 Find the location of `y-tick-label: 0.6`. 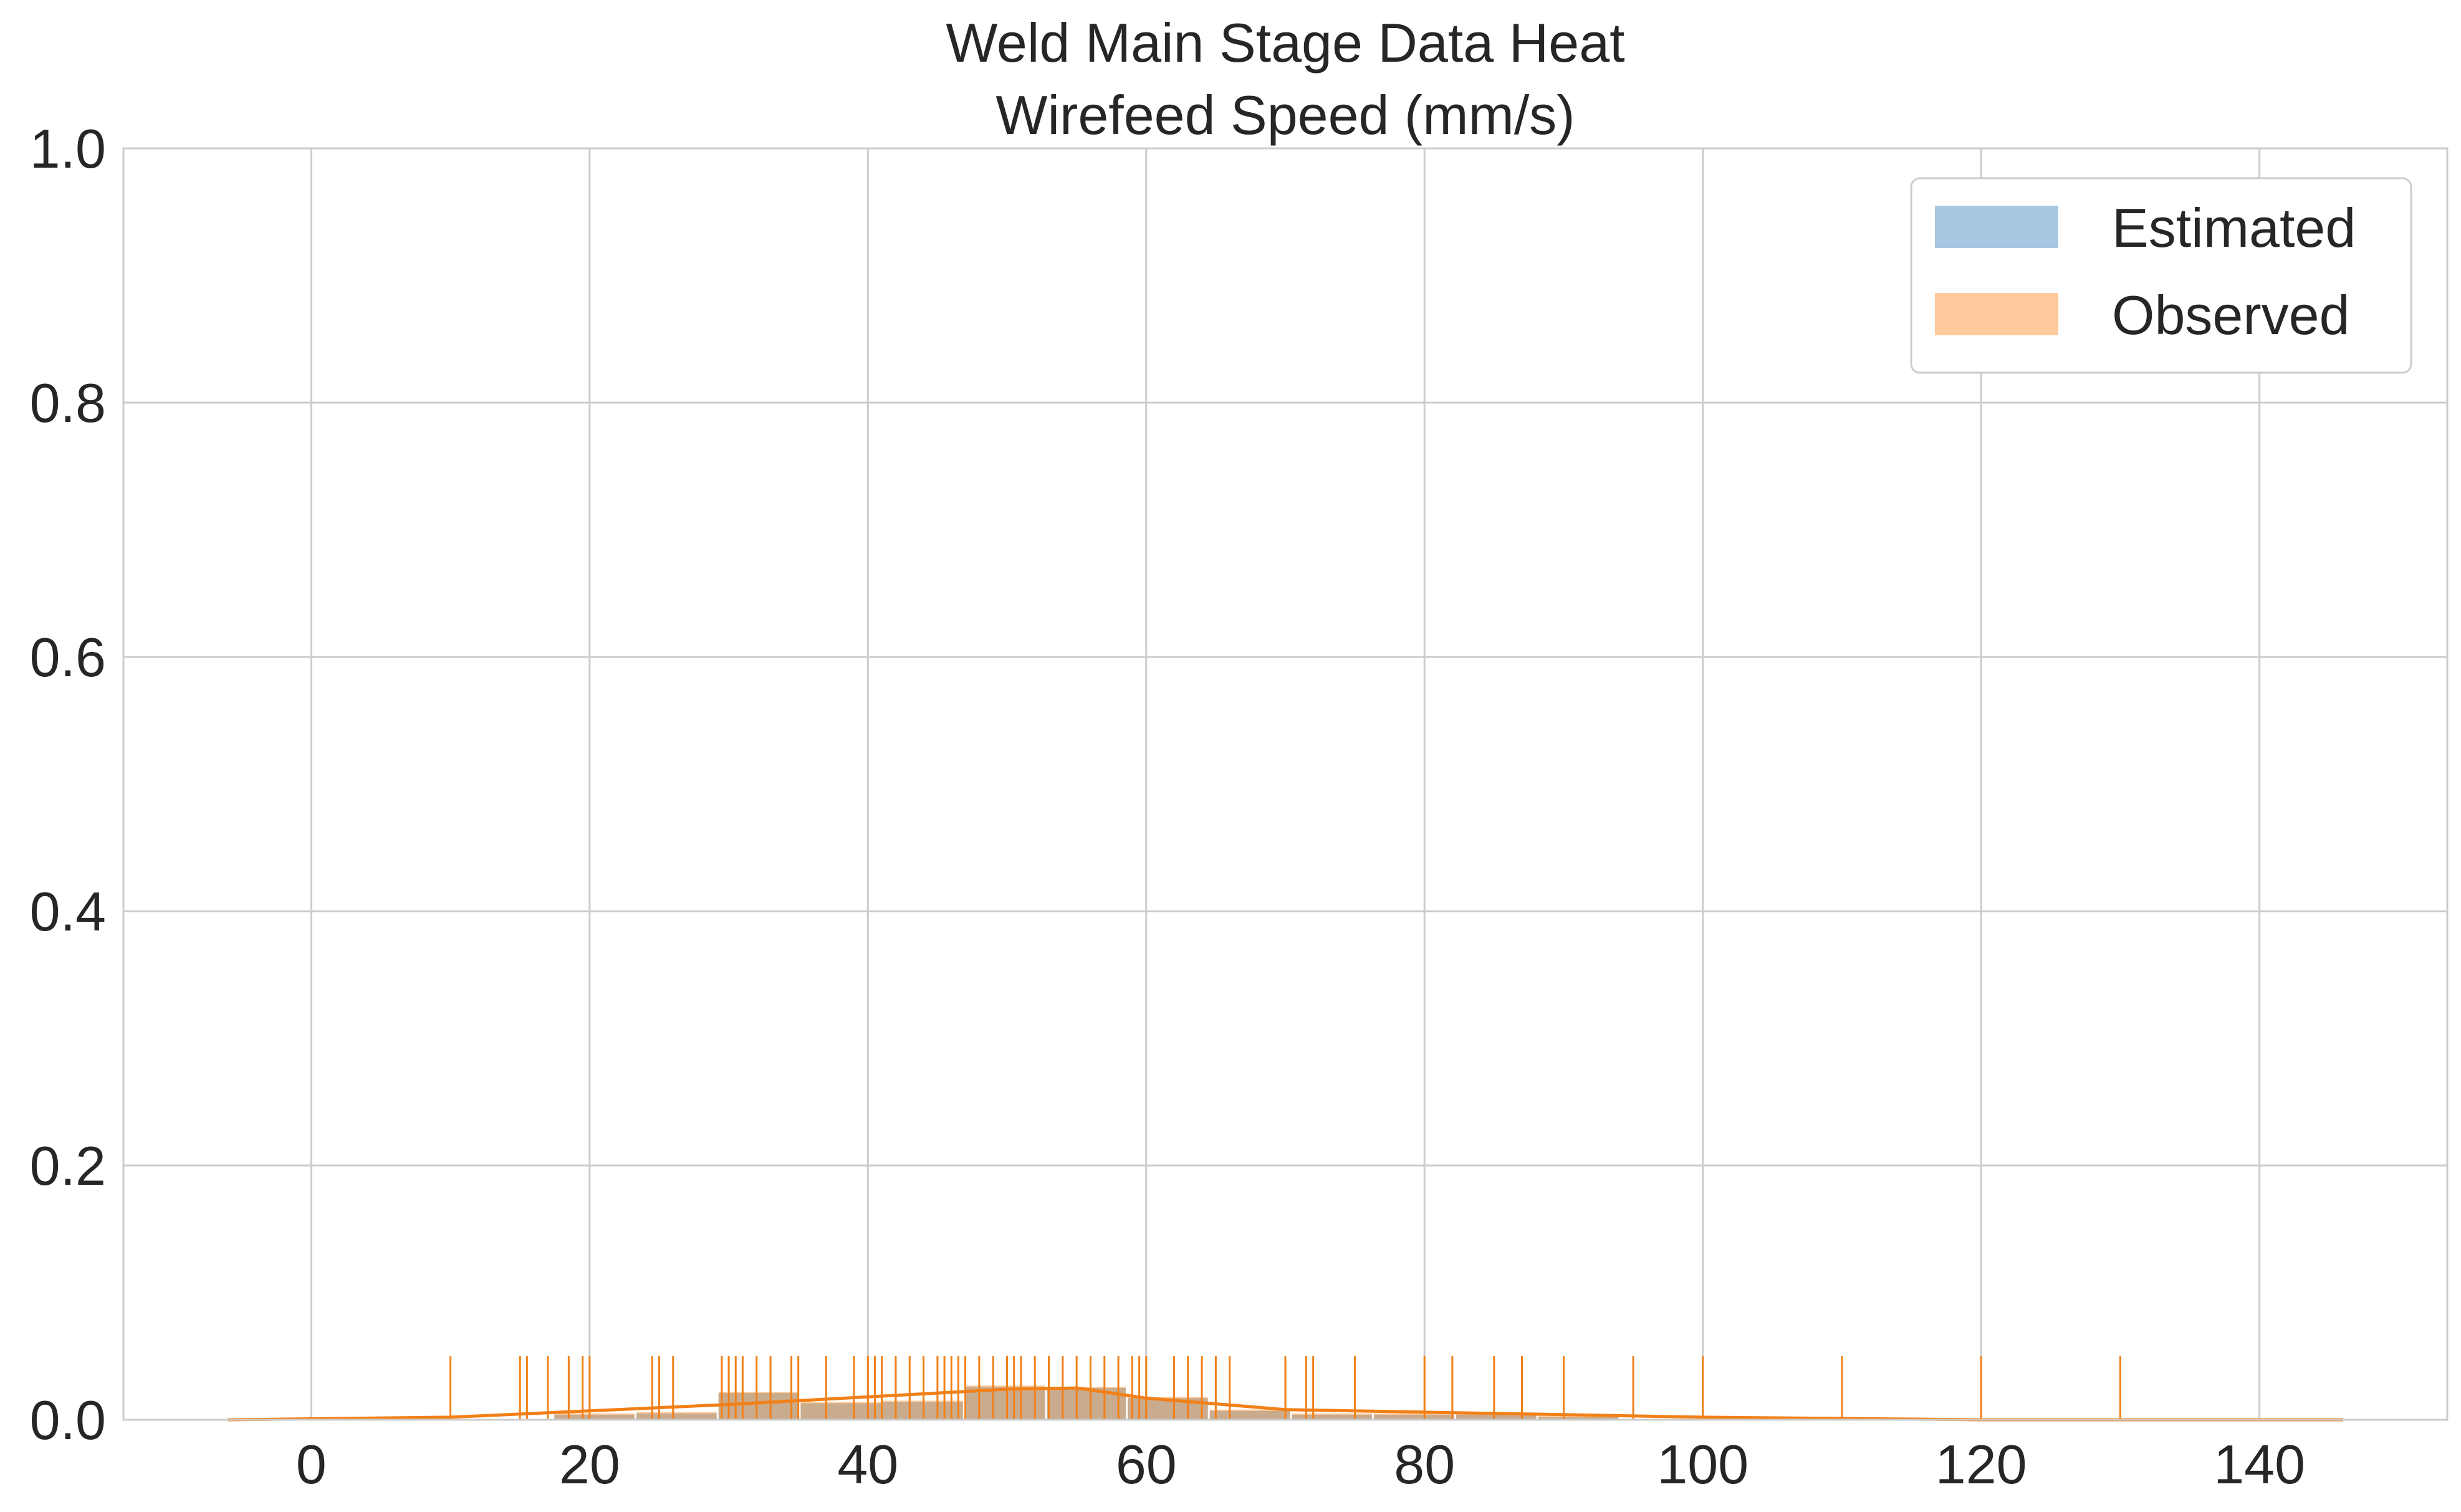

y-tick-label: 0.6 is located at coordinates (68, 657).